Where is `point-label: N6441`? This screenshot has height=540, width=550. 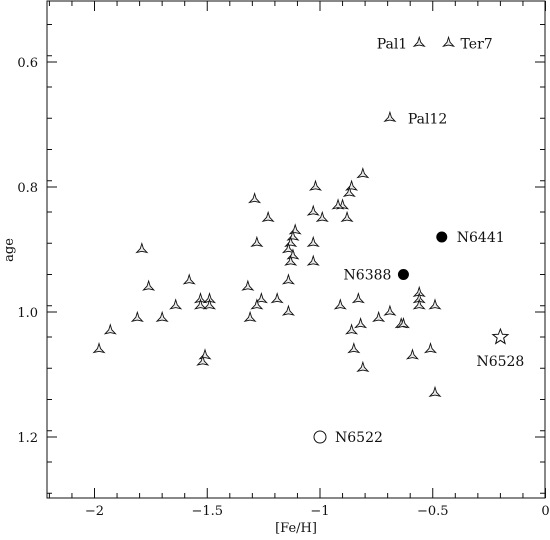 point-label: N6441 is located at coordinates (481, 238).